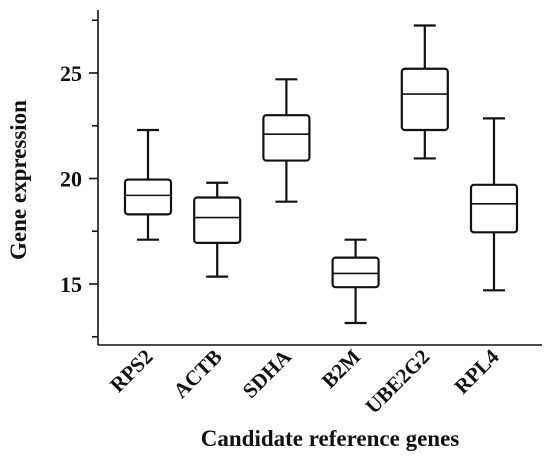  I want to click on x-tick-label: ACTB, so click(197, 374).